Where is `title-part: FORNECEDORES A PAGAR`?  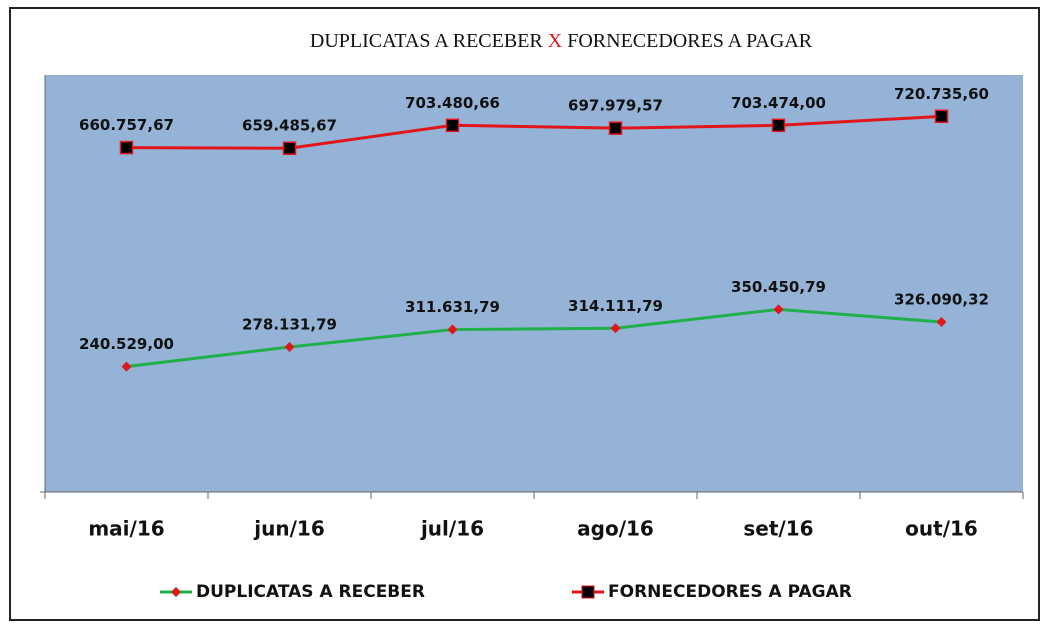
title-part: FORNECEDORES A PAGAR is located at coordinates (690, 41).